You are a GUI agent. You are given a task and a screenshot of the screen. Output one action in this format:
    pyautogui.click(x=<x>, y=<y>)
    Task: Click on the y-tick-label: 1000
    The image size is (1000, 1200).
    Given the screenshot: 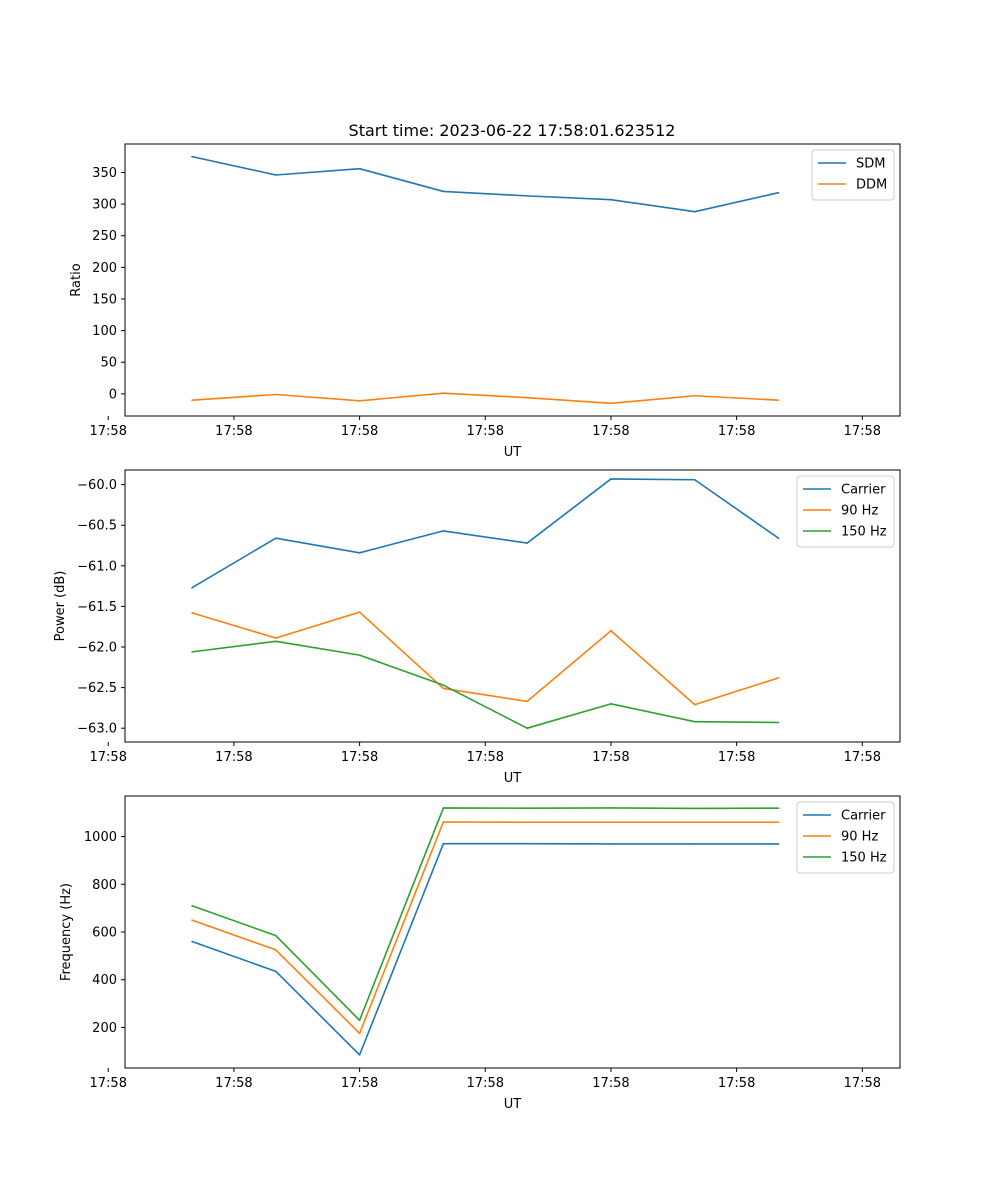 What is the action you would take?
    pyautogui.click(x=100, y=837)
    